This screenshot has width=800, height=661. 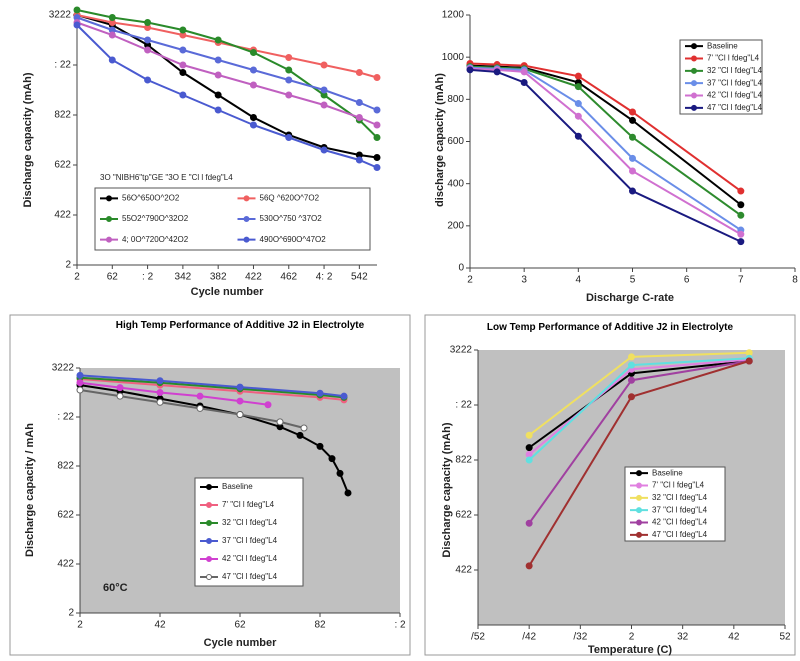 I want to click on y-tick-label: 800, so click(x=455, y=99).